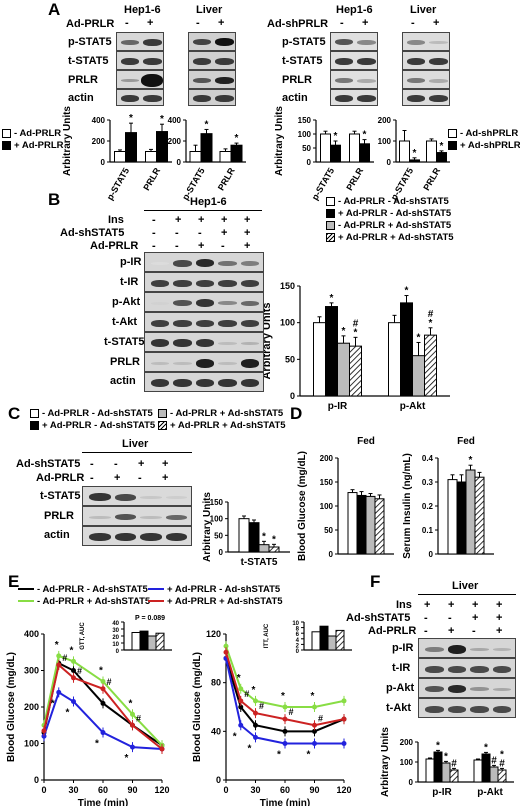 The width and height of the screenshot is (520, 806). I want to click on b-sign-r1-c3: +, so click(224, 233).